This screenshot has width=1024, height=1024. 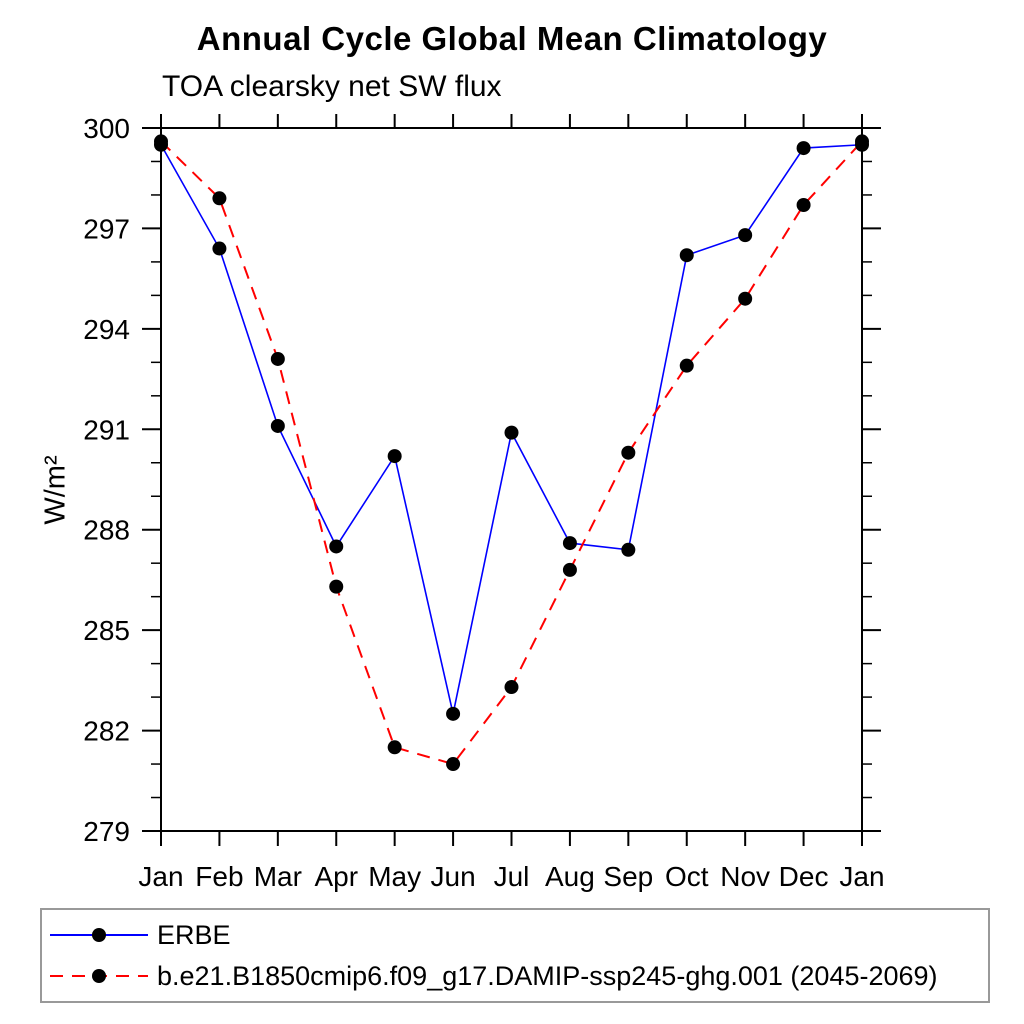 I want to click on y-tick-label: 288, so click(x=106, y=530).